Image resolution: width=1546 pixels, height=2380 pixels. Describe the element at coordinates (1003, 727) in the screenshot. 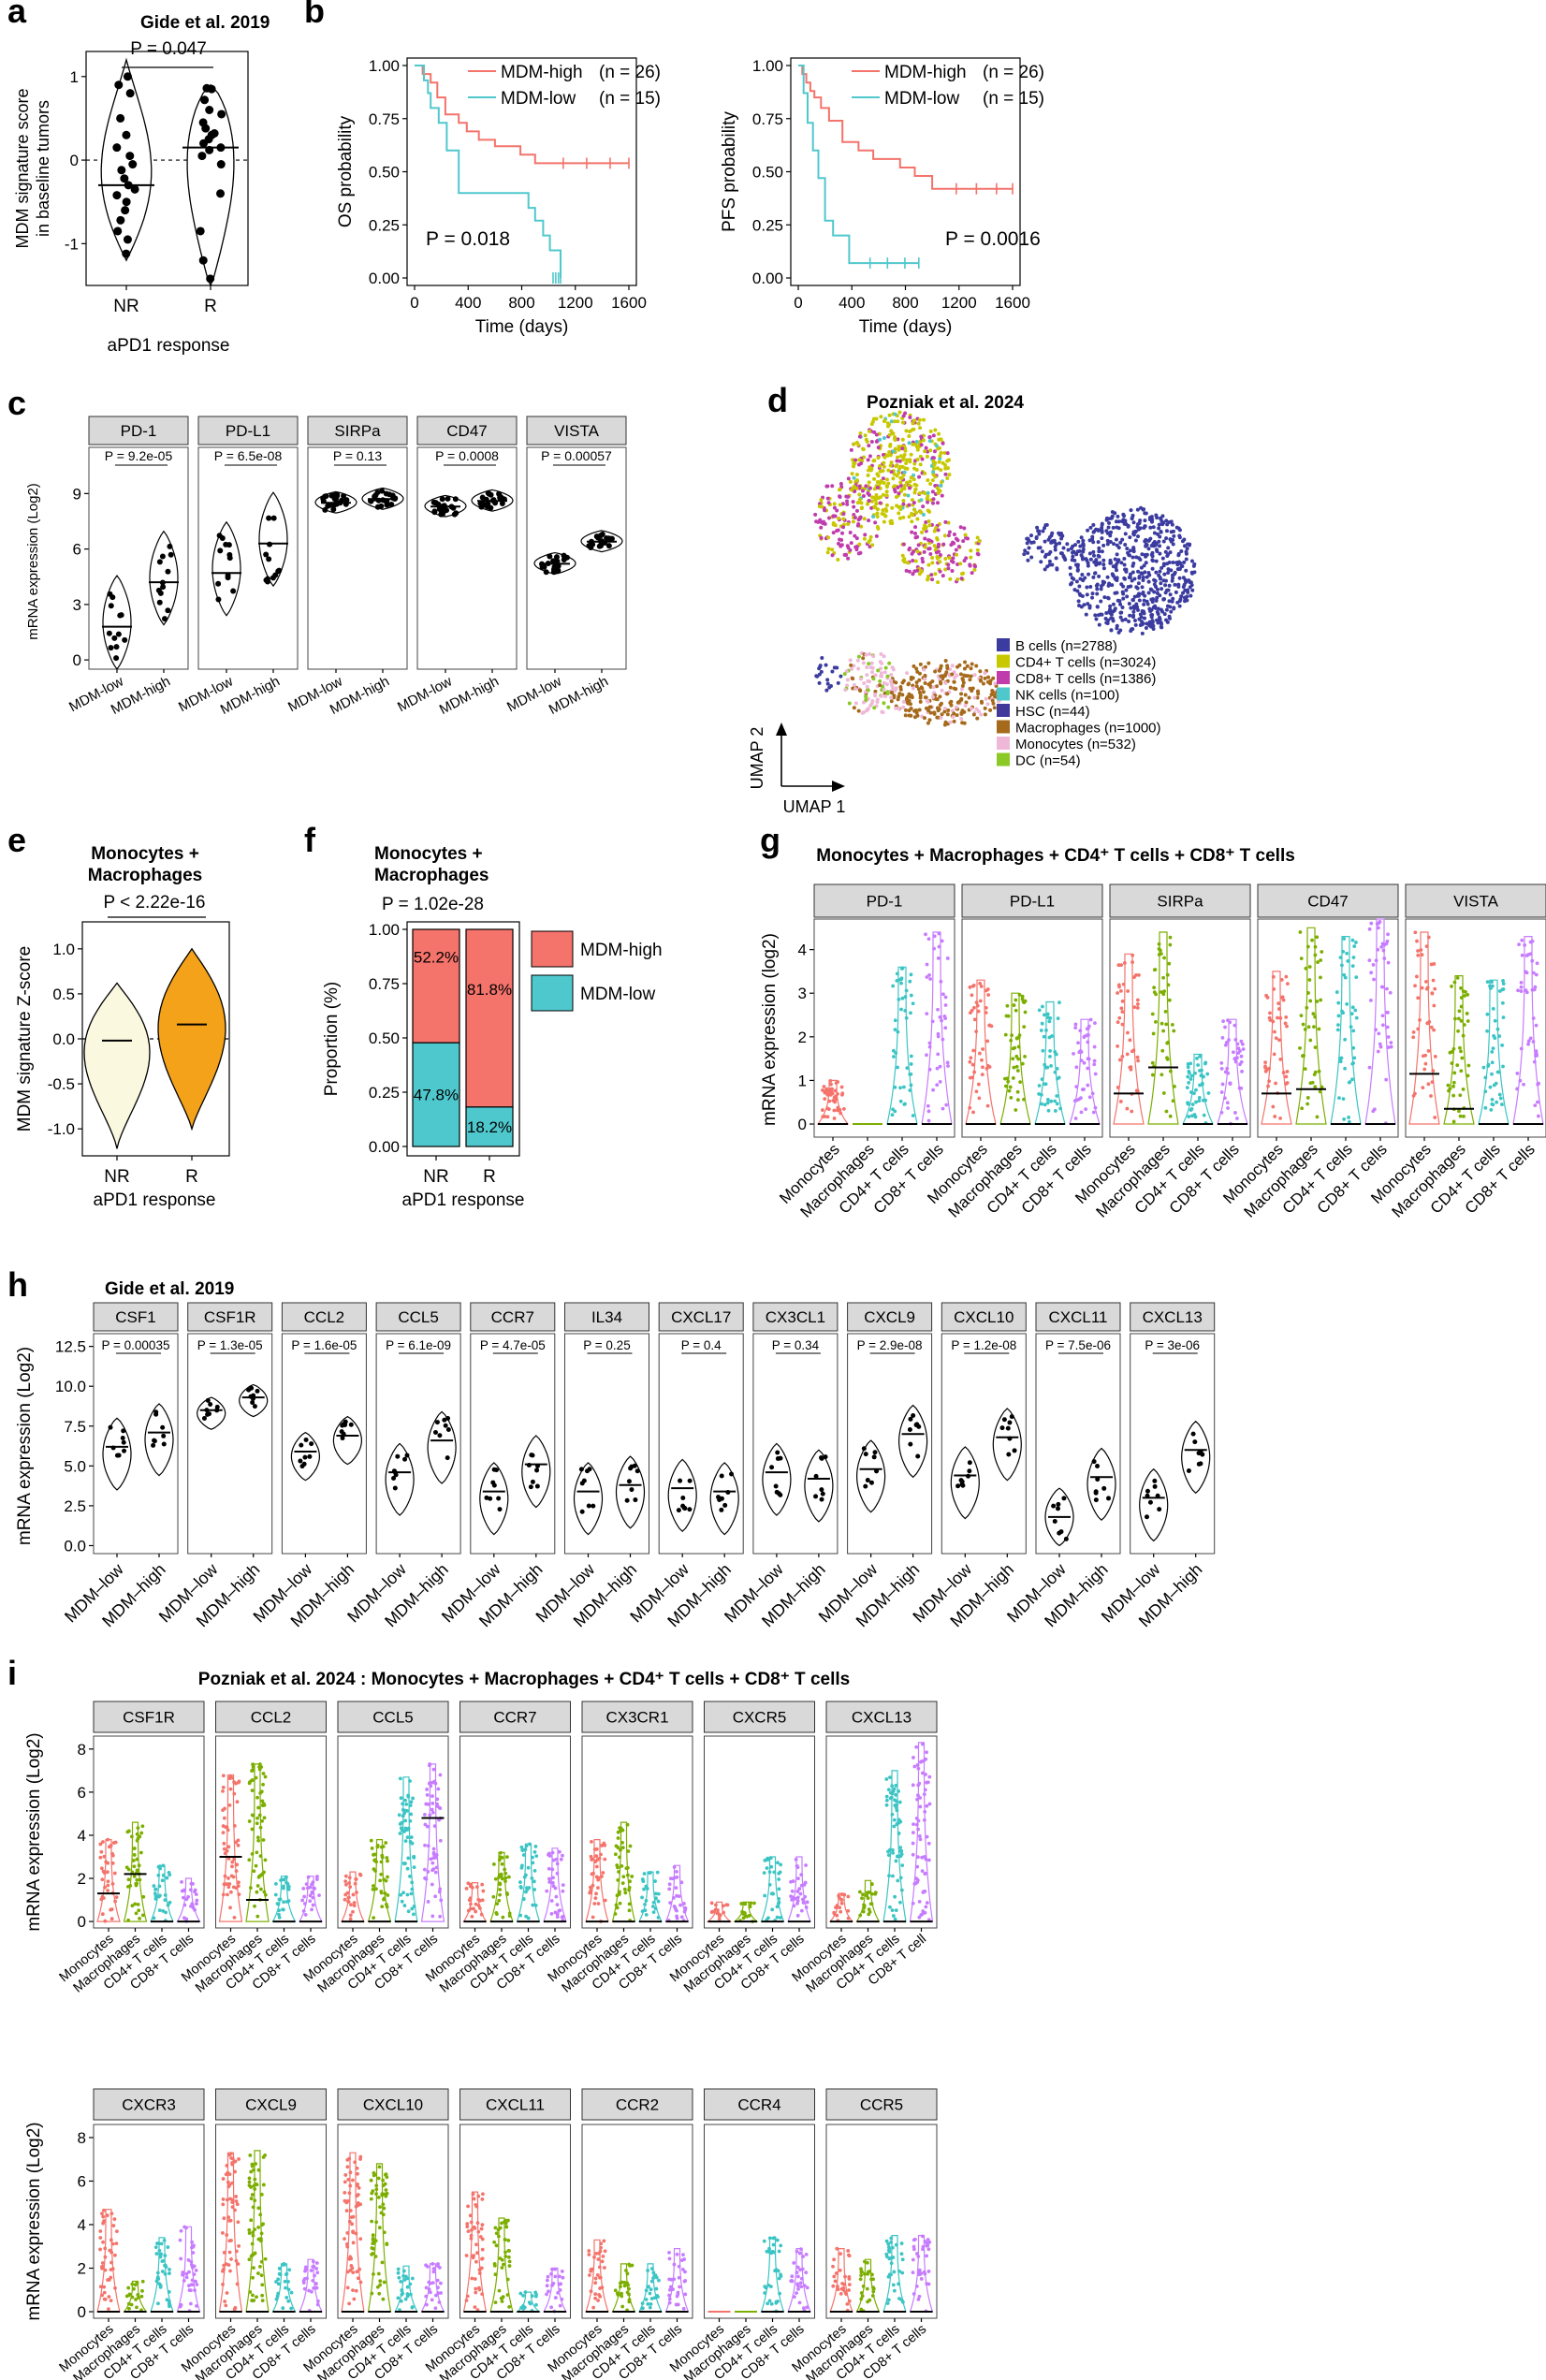

I see `legend-key` at that location.